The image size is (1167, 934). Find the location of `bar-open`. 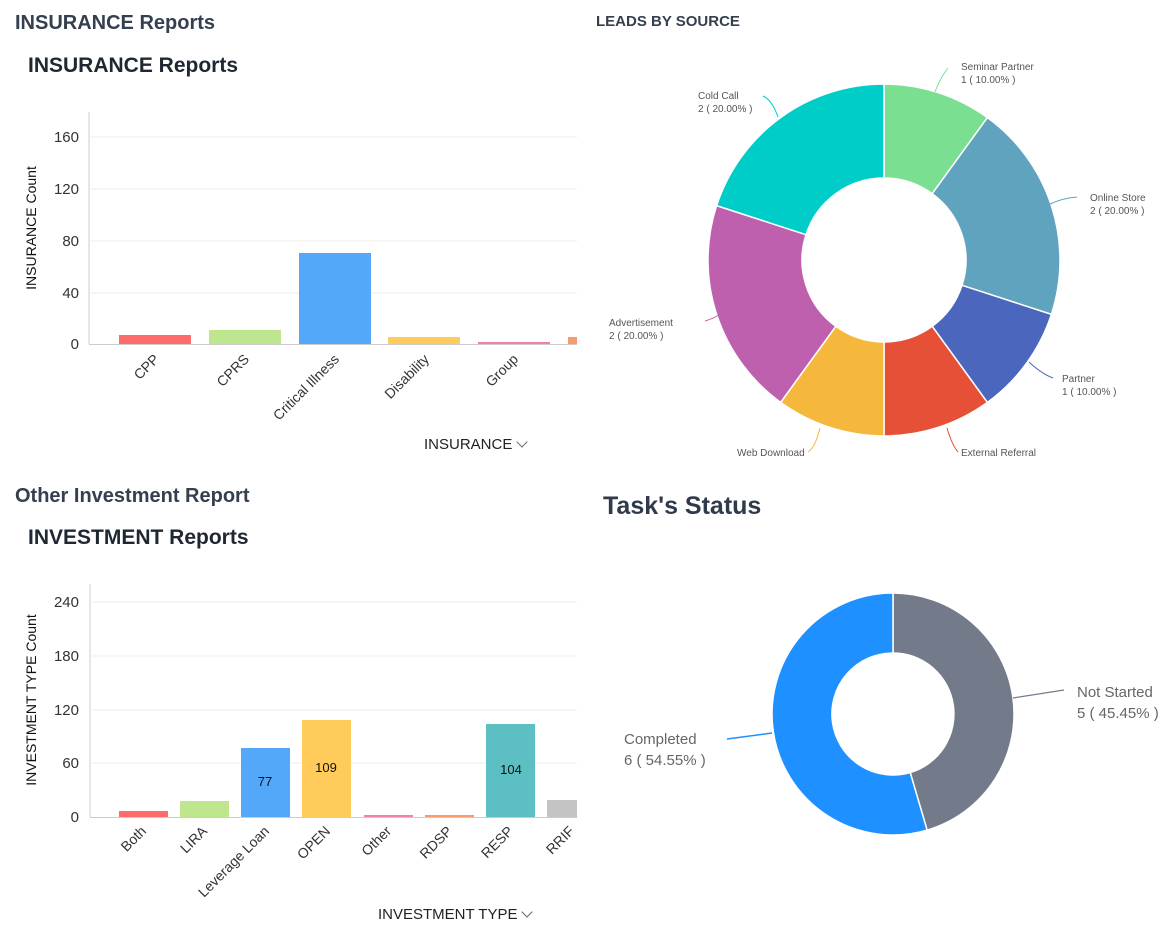

bar-open is located at coordinates (326, 768).